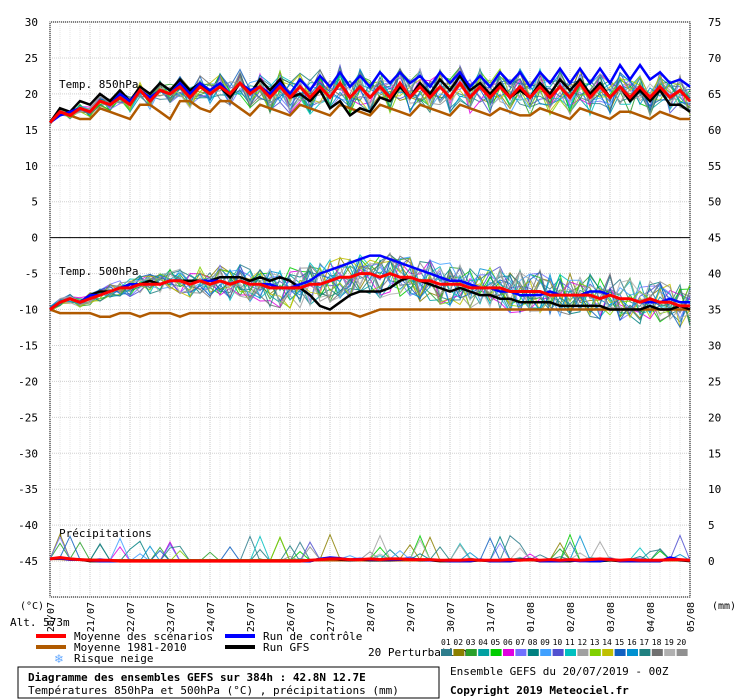 This screenshot has height=700, width=740. What do you see at coordinates (28, 310) in the screenshot?
I see `left-tick-label: -10` at bounding box center [28, 310].